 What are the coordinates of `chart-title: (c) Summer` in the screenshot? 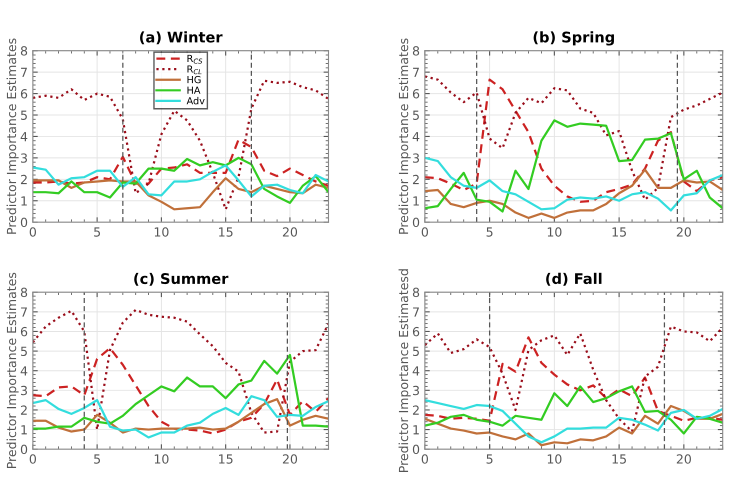 It's located at (181, 279).